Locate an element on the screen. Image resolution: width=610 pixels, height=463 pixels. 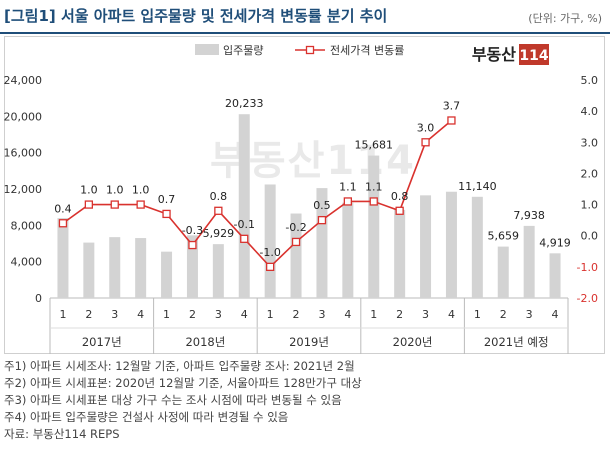
bar-value-label: 7,938 is located at coordinates (529, 215).